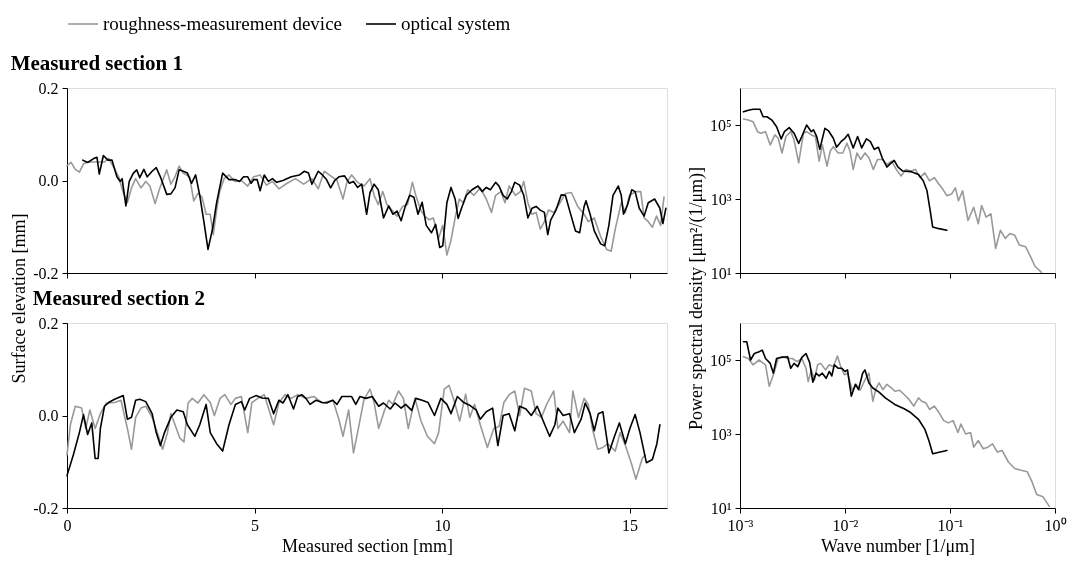 The height and width of the screenshot is (588, 1085). What do you see at coordinates (356, 432) in the screenshot?
I see `line-series` at bounding box center [356, 432].